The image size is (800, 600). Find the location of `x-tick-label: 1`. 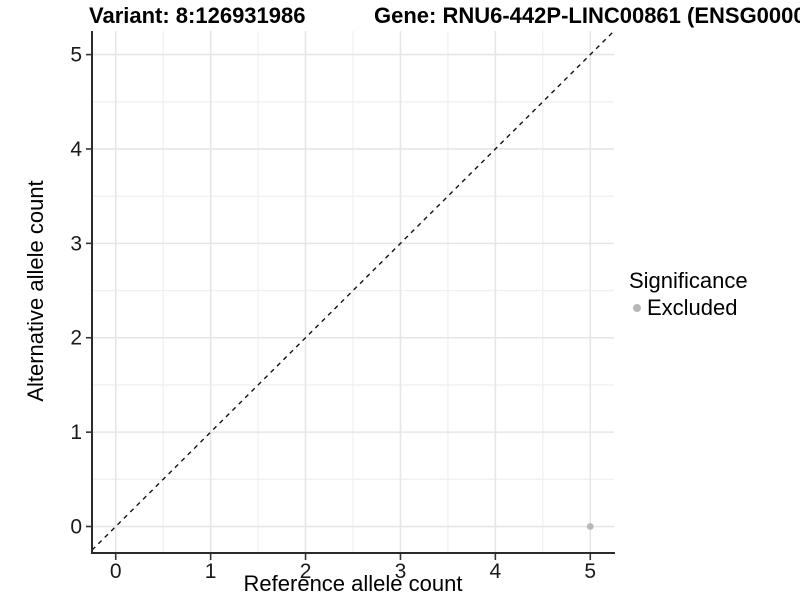

x-tick-label: 1 is located at coordinates (211, 571).